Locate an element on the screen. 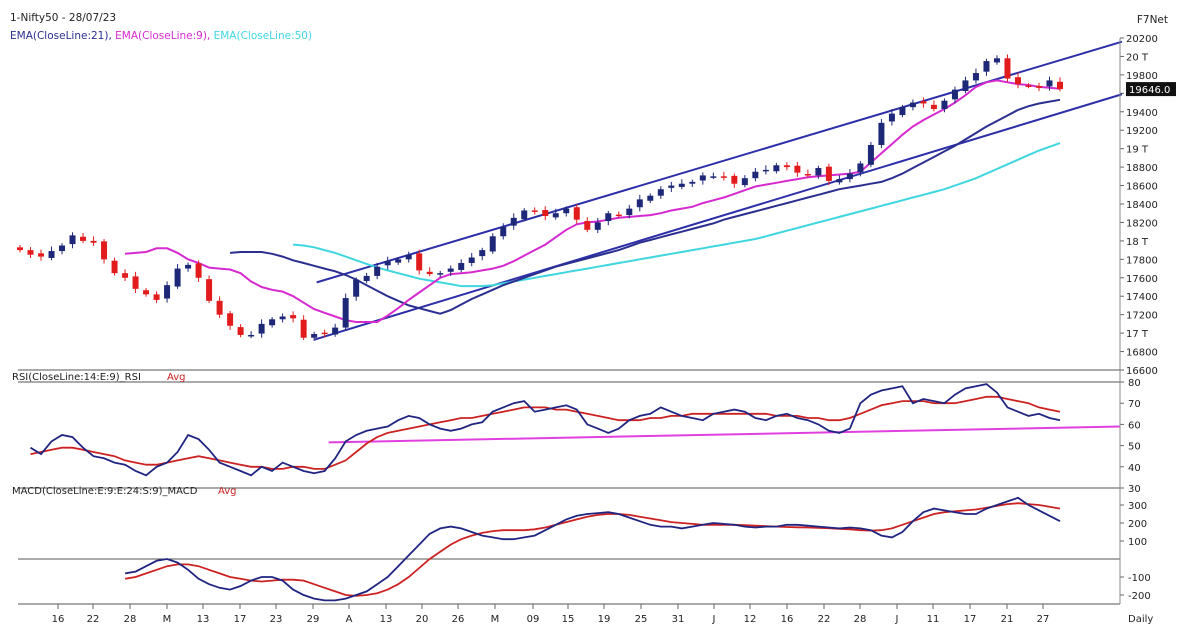  rsi-avg-line is located at coordinates (545, 432).